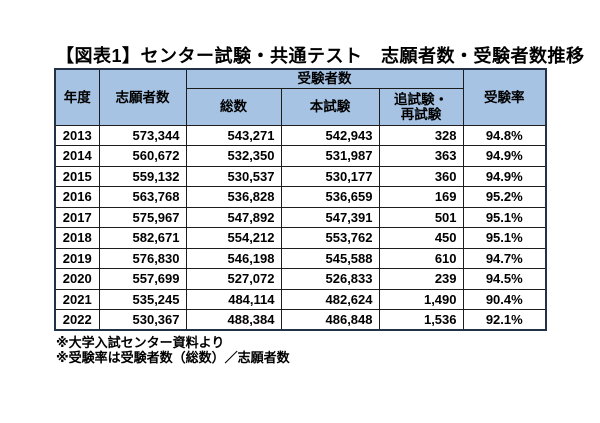 The width and height of the screenshot is (600, 423). I want to click on main-exam-cell: 486,848, so click(330, 320).